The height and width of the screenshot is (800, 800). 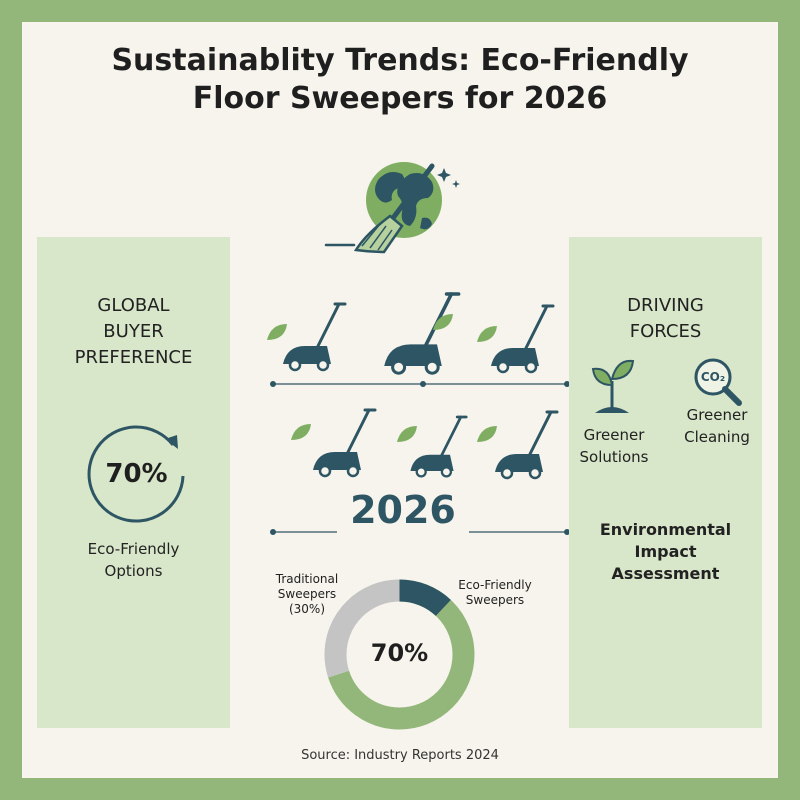 I want to click on donut-chart, so click(x=399, y=654).